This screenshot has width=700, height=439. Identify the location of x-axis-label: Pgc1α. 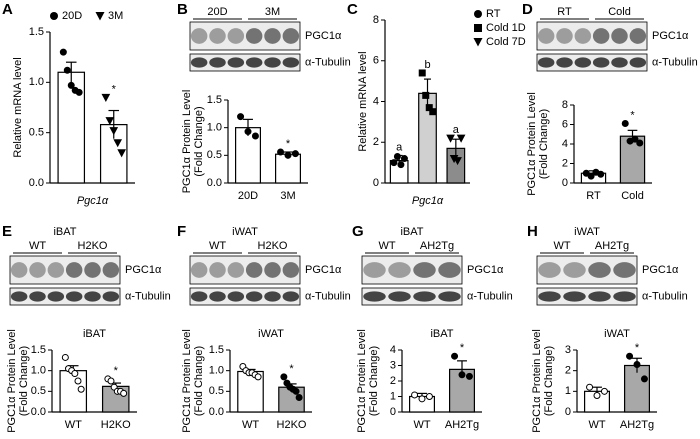
(428, 201).